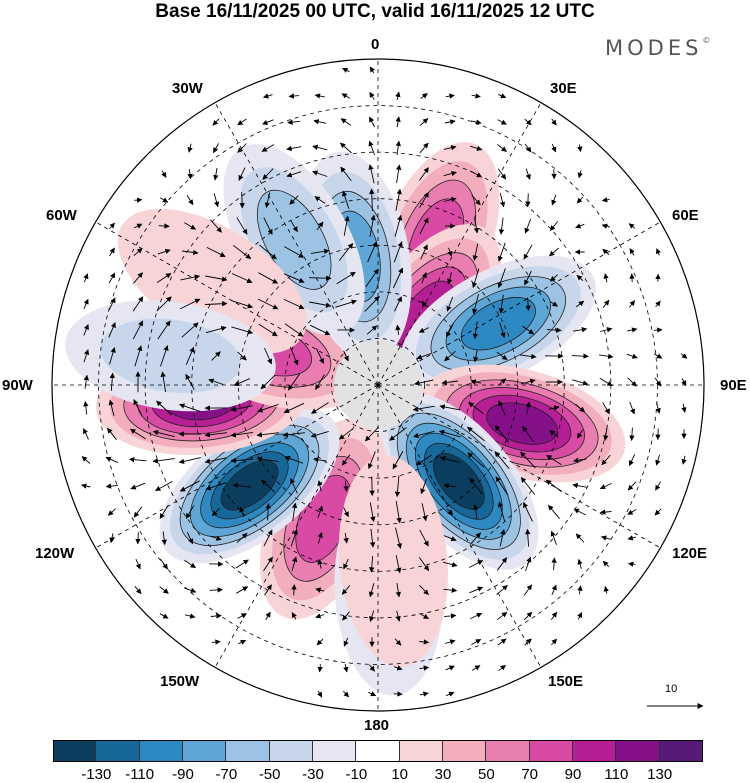 The height and width of the screenshot is (783, 750). What do you see at coordinates (657, 48) in the screenshot?
I see `modes-logo: MODES©` at bounding box center [657, 48].